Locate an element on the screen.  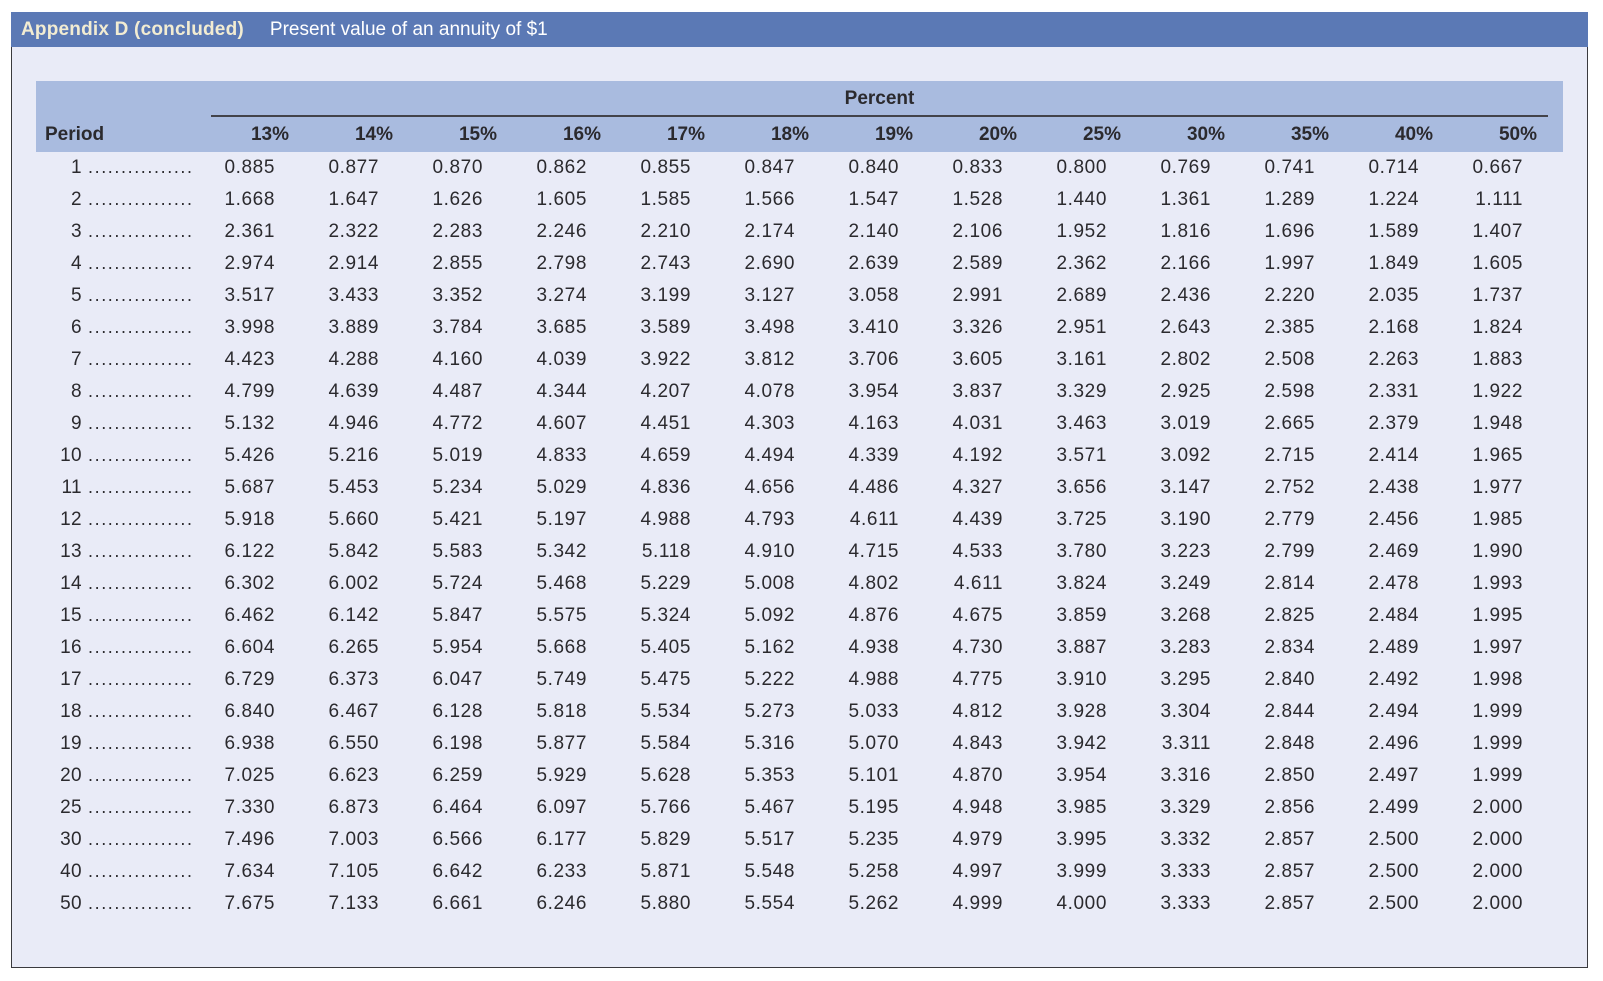
value-cell: 3.922 is located at coordinates (665, 359).